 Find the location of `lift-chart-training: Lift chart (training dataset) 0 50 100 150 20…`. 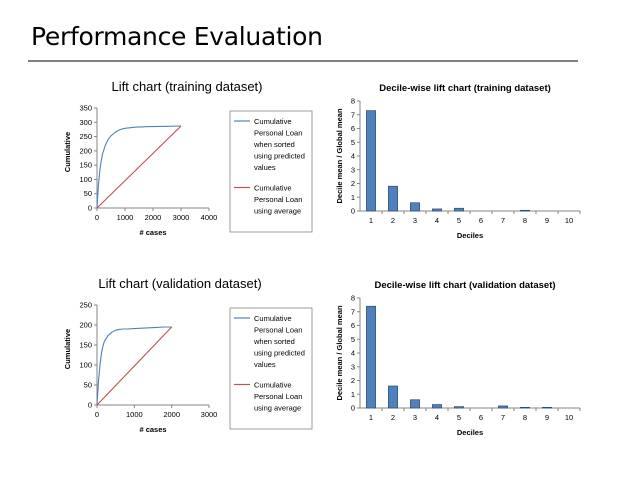

lift-chart-training: Lift chart (training dataset) 0 50 100 150 20… is located at coordinates (188, 158).